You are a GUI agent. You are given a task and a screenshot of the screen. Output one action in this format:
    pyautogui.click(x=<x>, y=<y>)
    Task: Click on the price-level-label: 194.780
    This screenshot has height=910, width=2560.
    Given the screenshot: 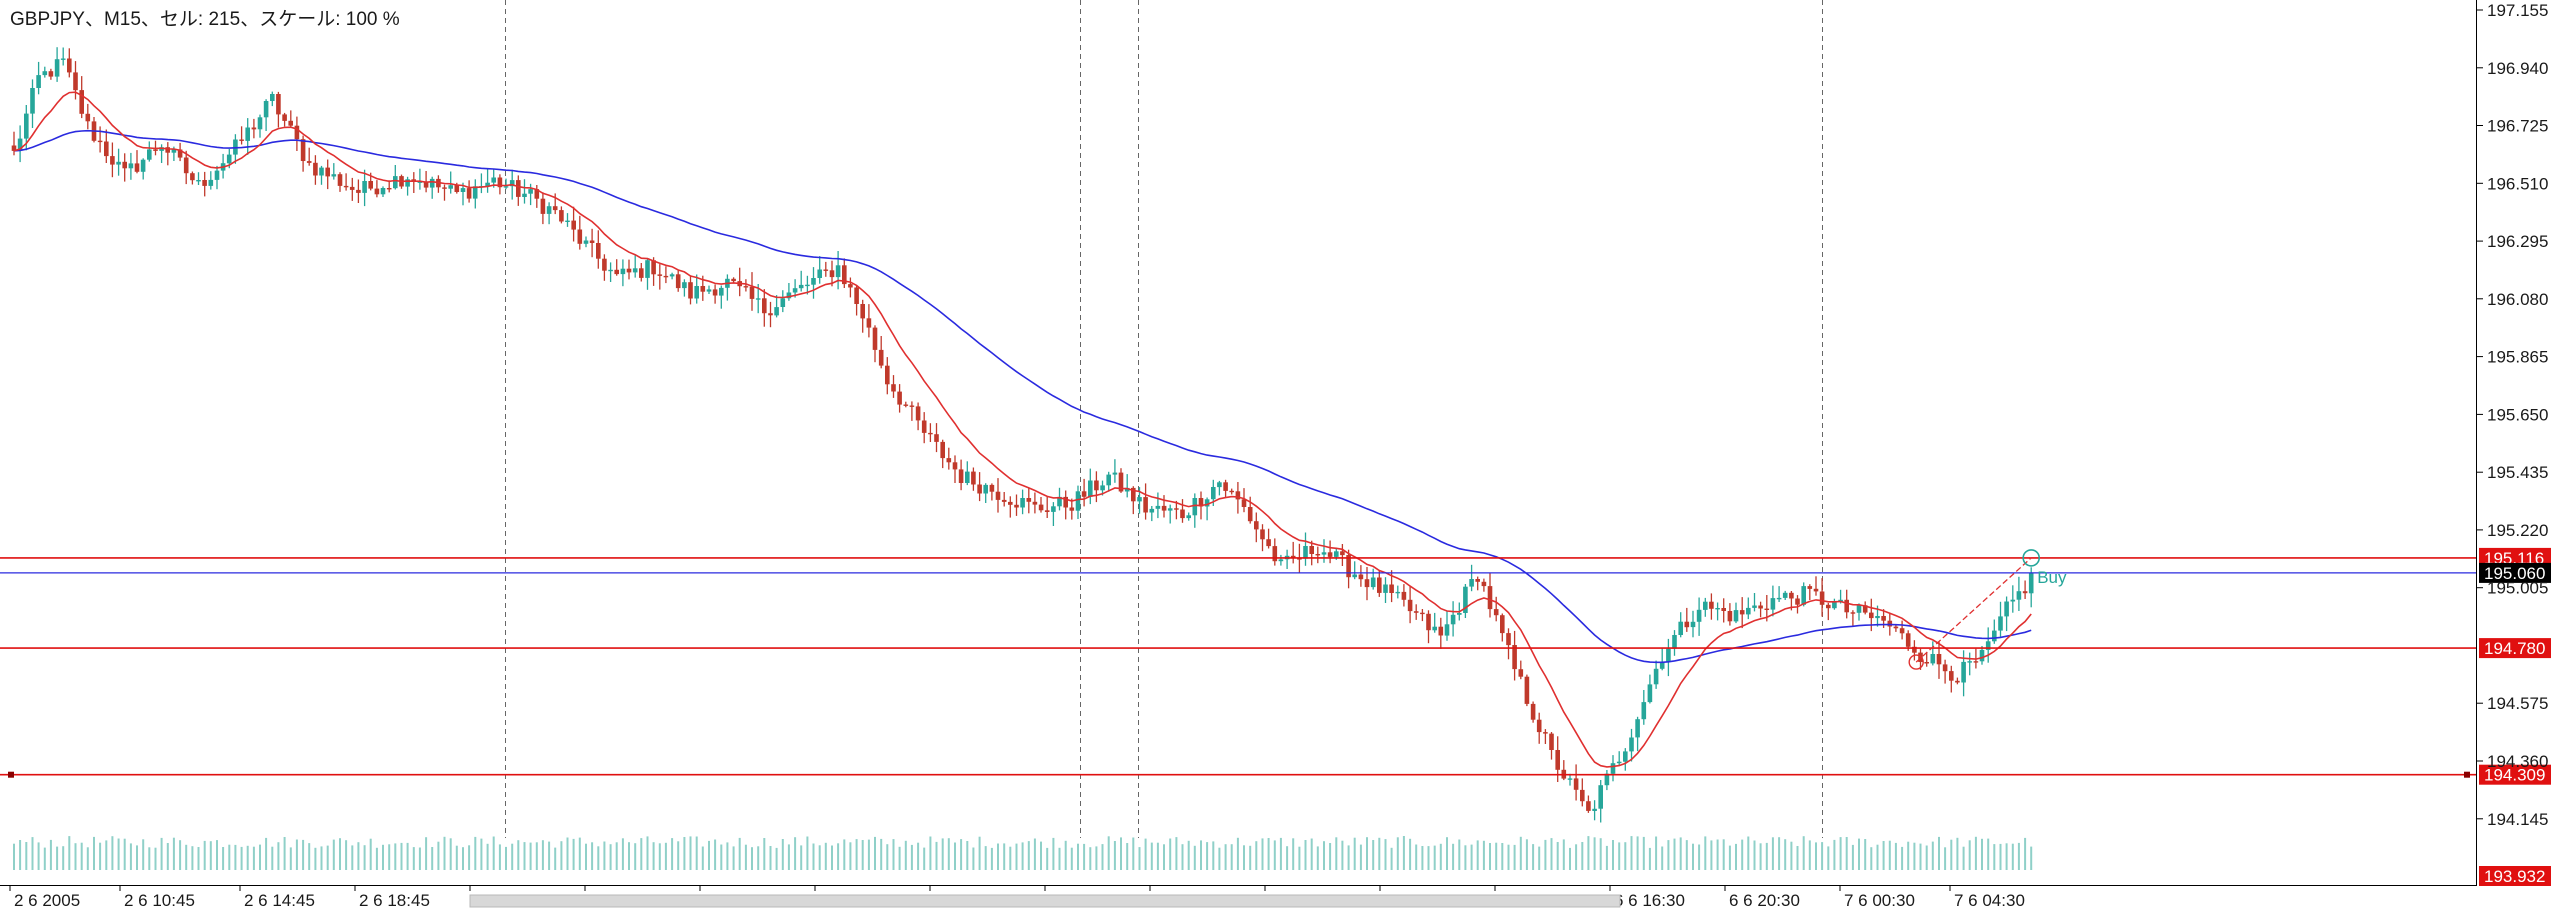 What is the action you would take?
    pyautogui.click(x=2514, y=648)
    